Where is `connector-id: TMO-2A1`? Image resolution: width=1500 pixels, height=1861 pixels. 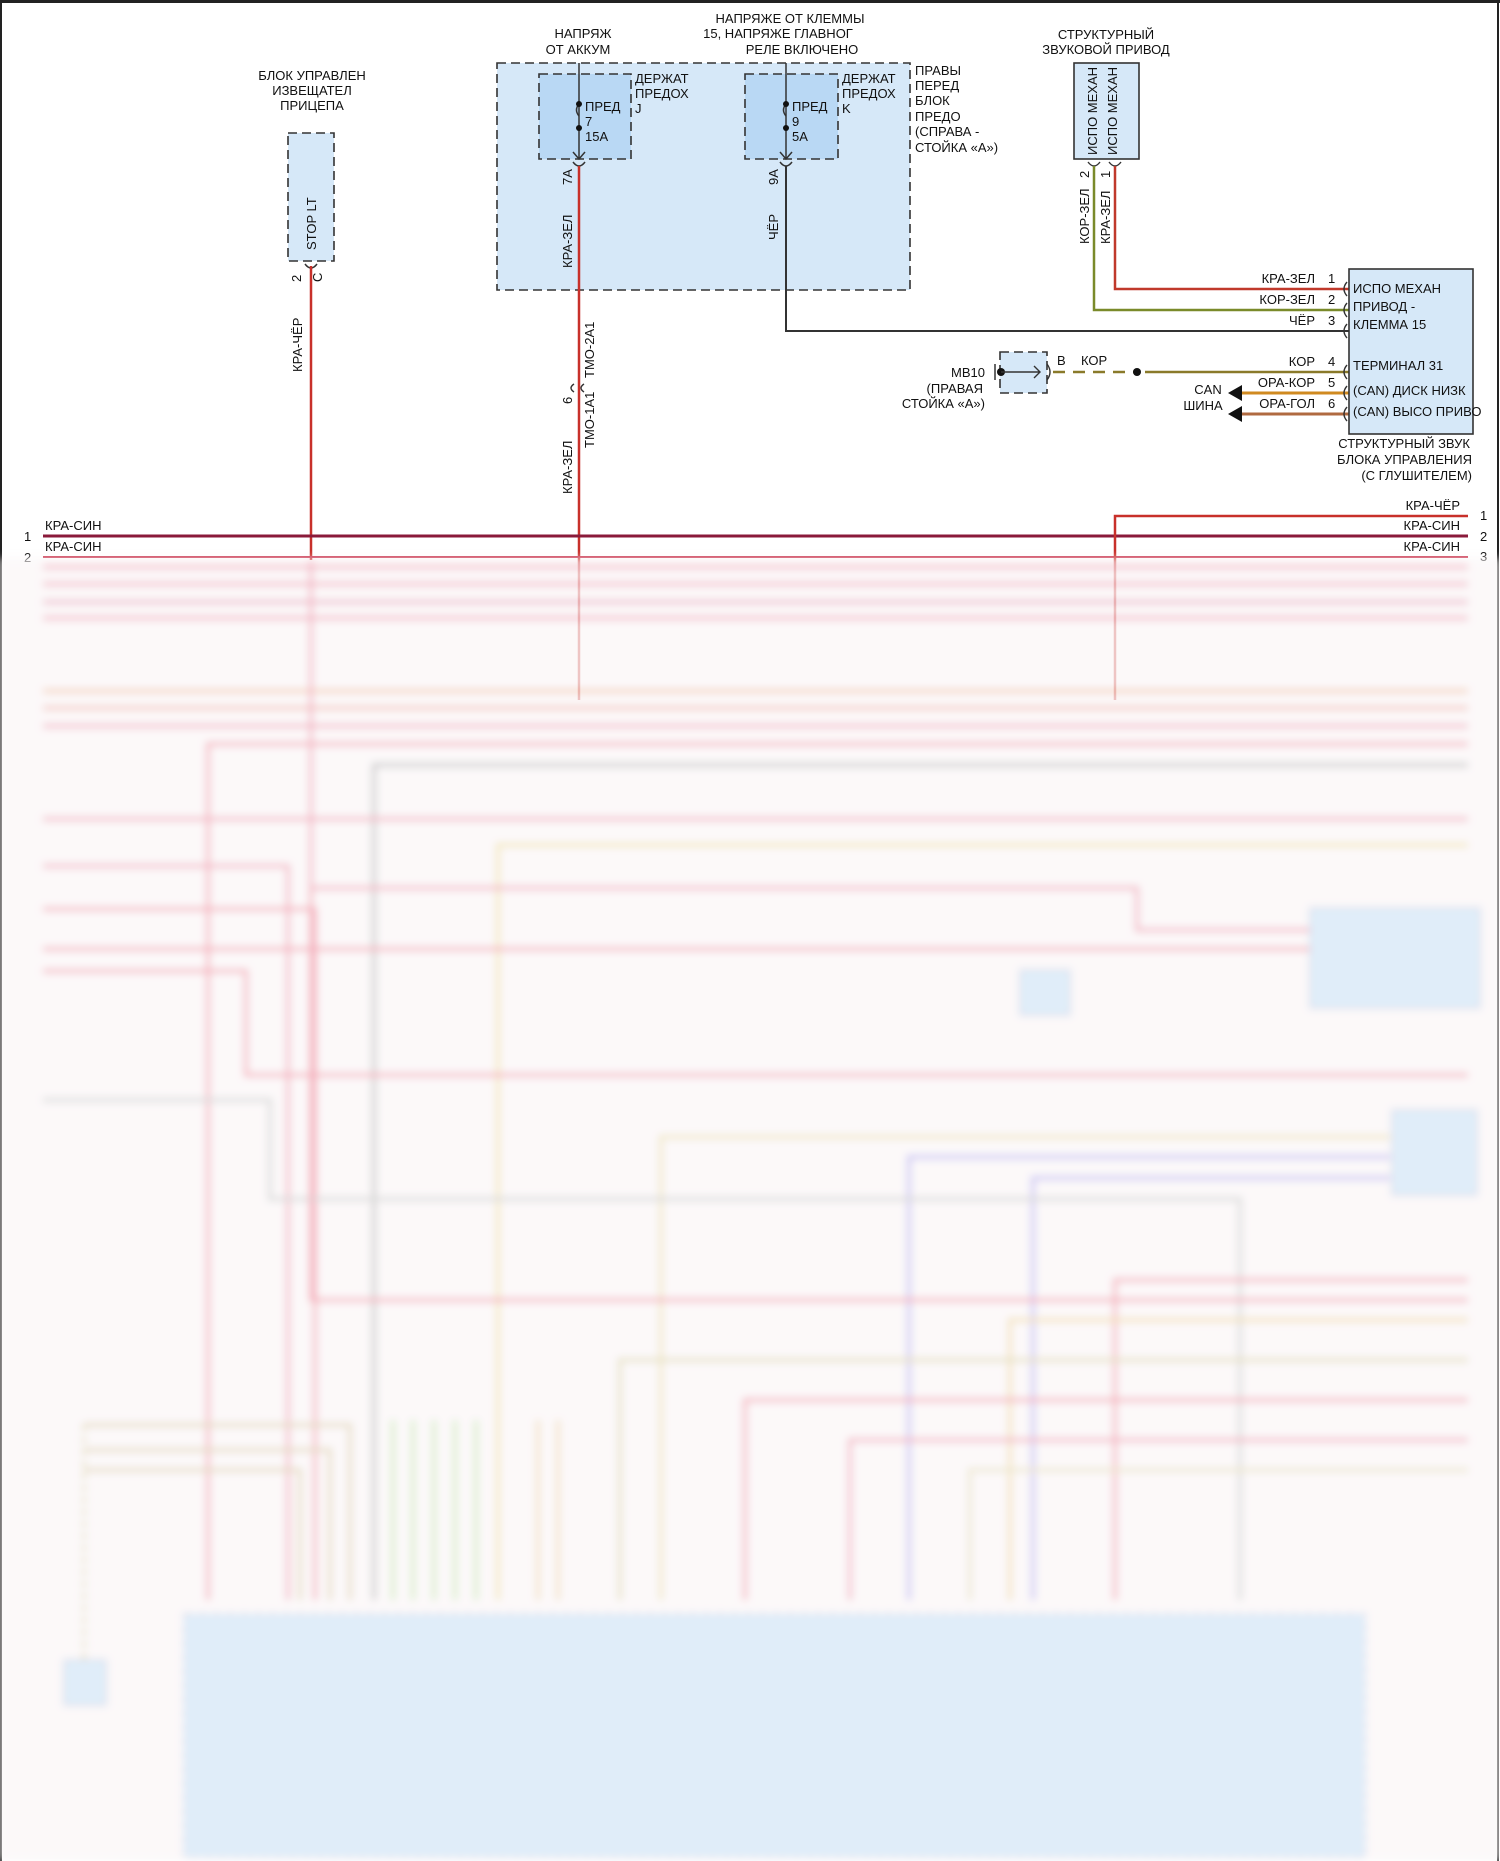 connector-id: TMO-2A1 is located at coordinates (589, 350).